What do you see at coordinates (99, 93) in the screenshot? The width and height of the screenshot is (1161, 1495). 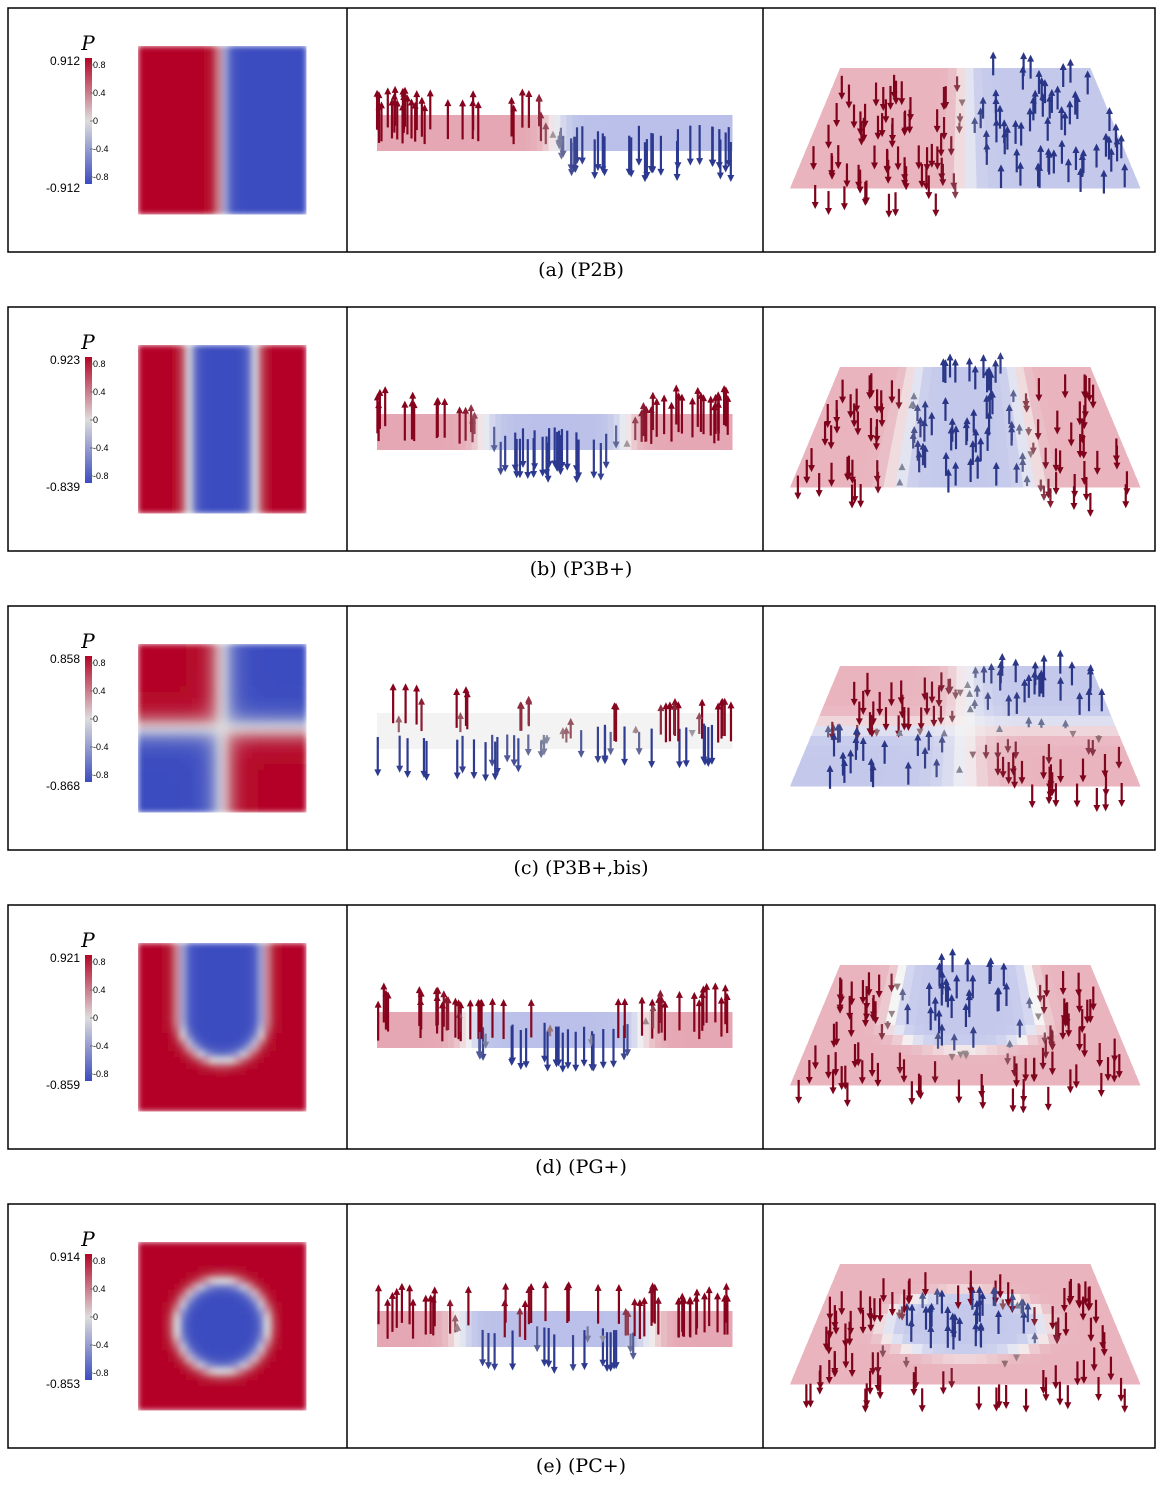 I see `colorbar-tick-label: 0.4` at bounding box center [99, 93].